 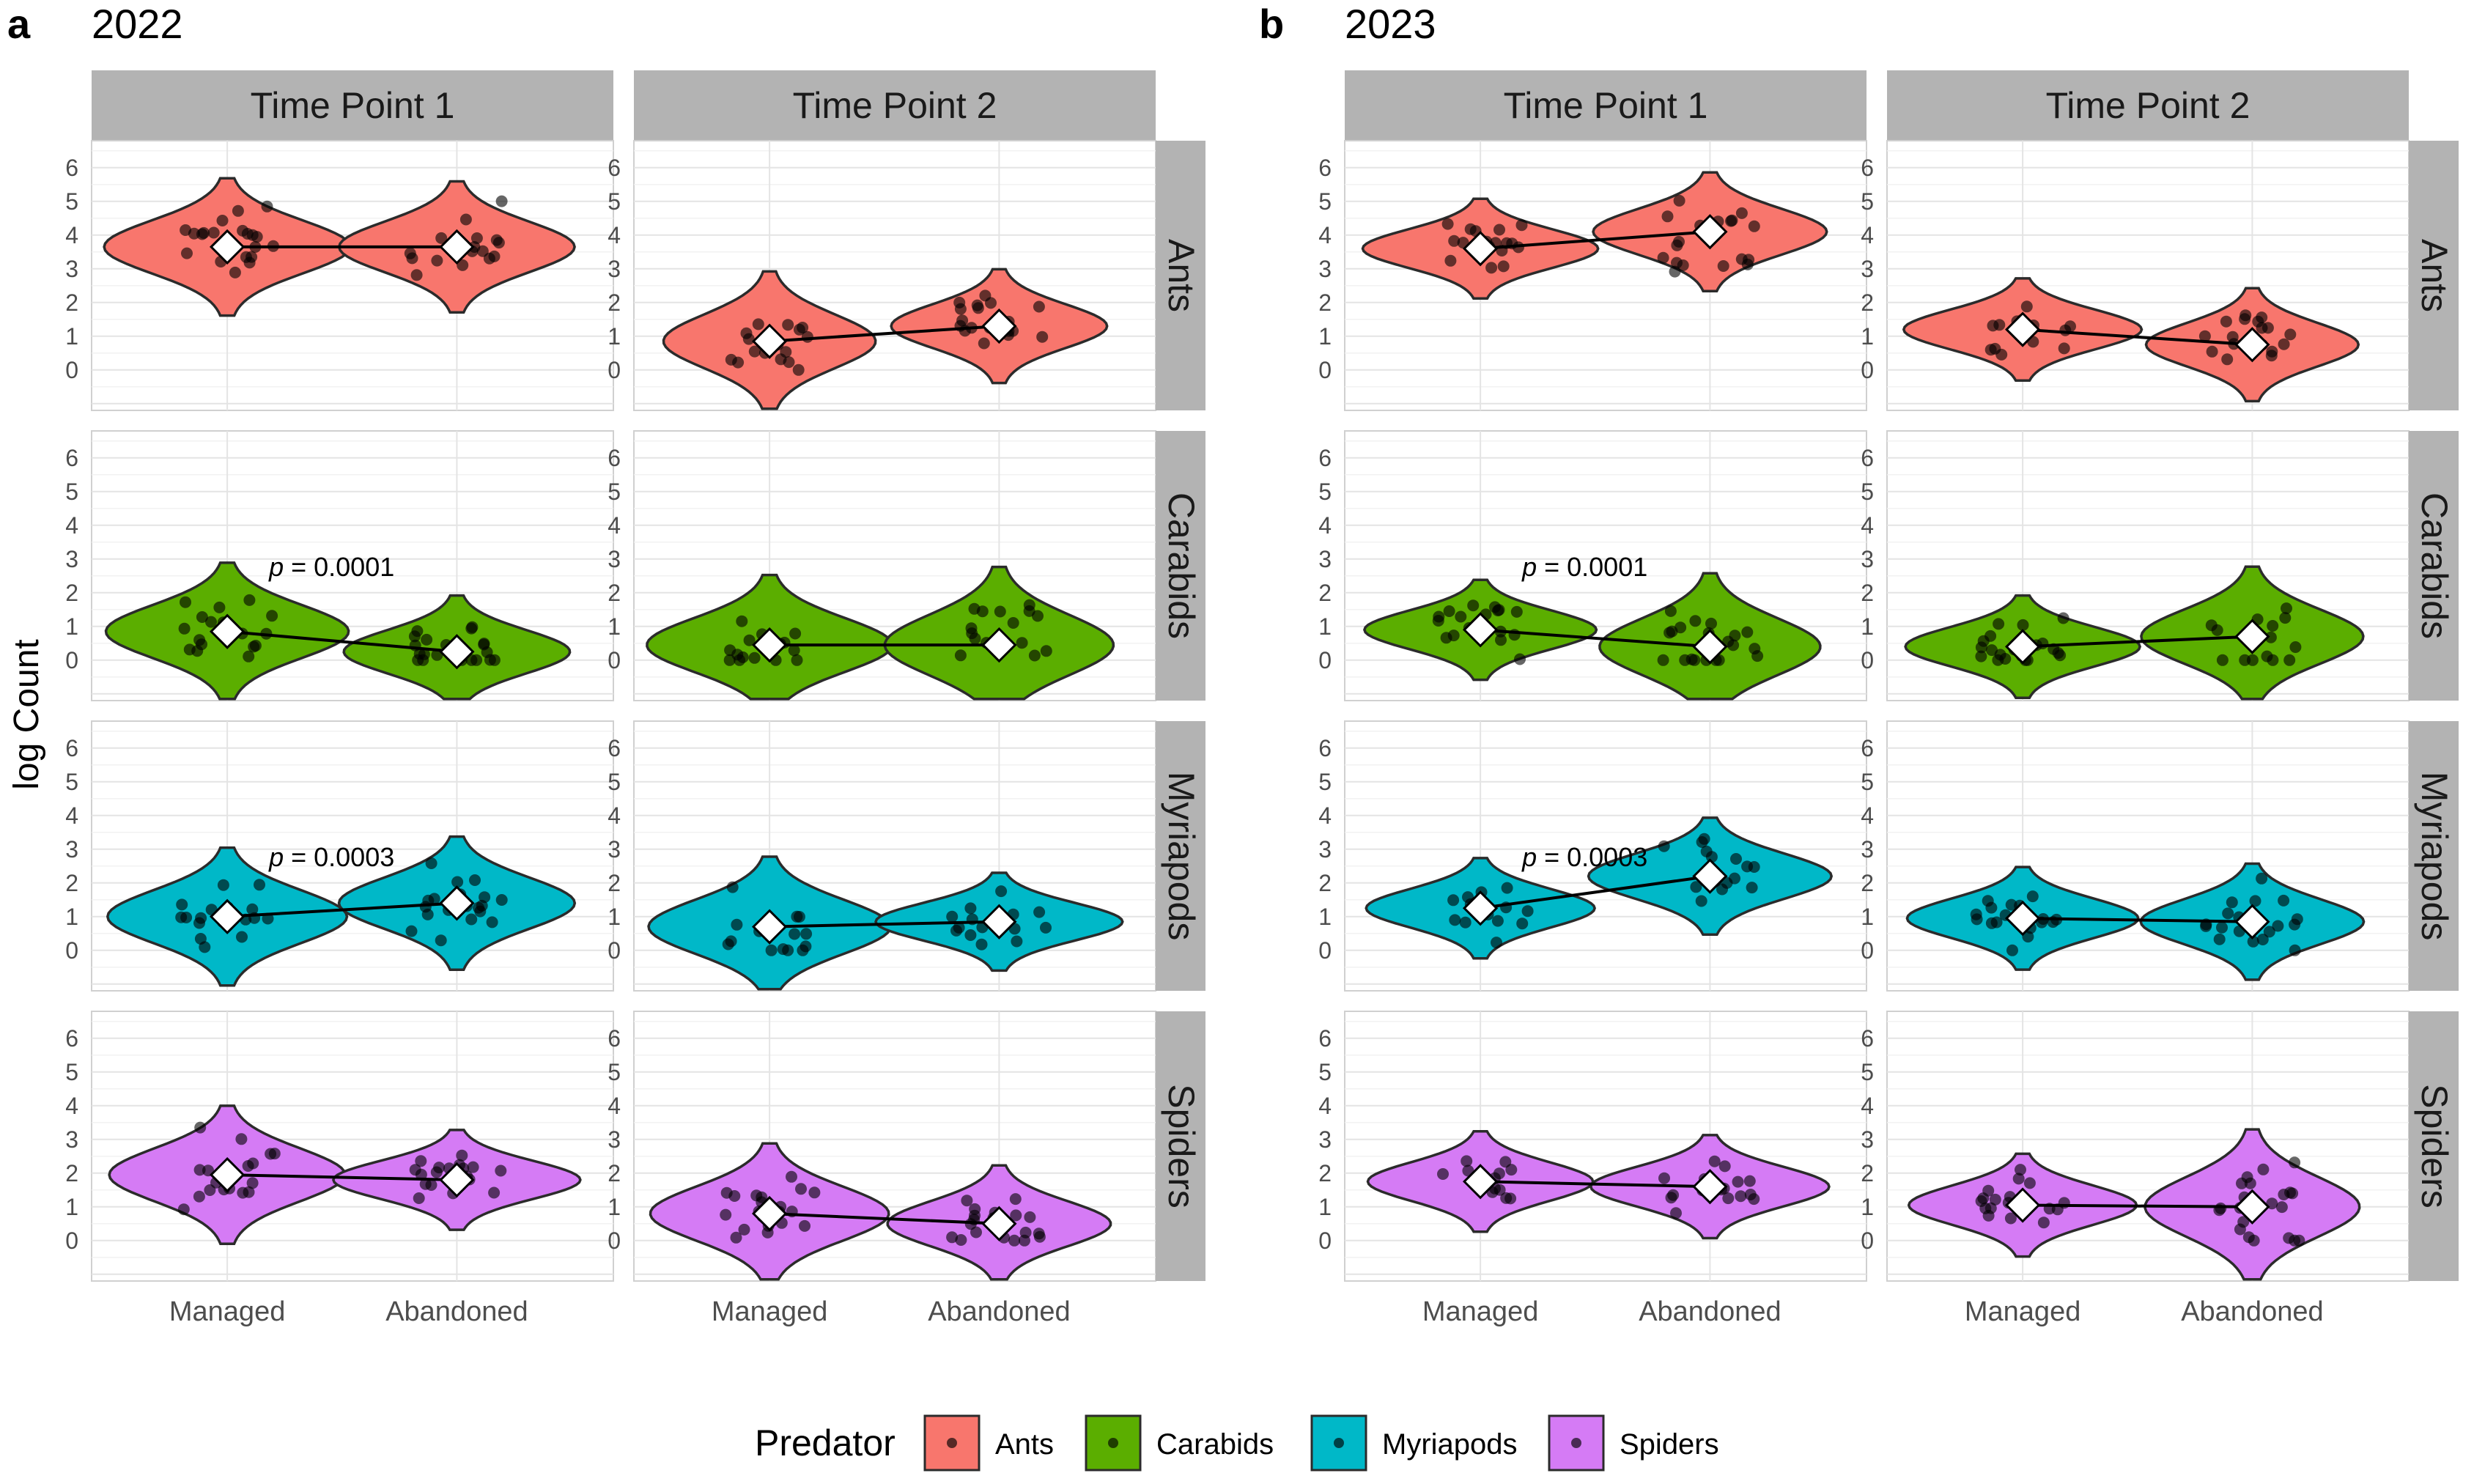 I want to click on facet-ants: 0 1 2 3 4 5 6, so click(x=339, y=276).